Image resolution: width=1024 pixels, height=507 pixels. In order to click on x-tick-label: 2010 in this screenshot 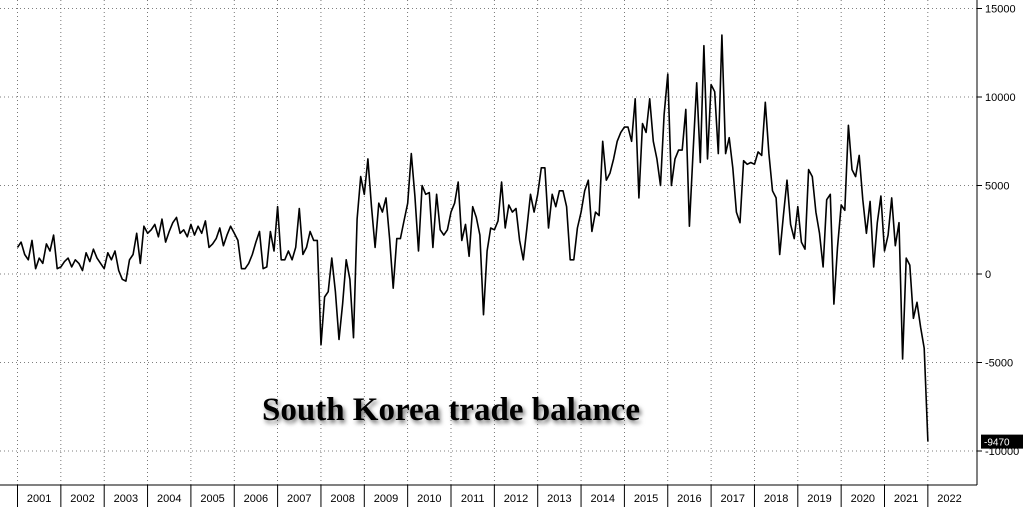, I will do `click(429, 499)`.